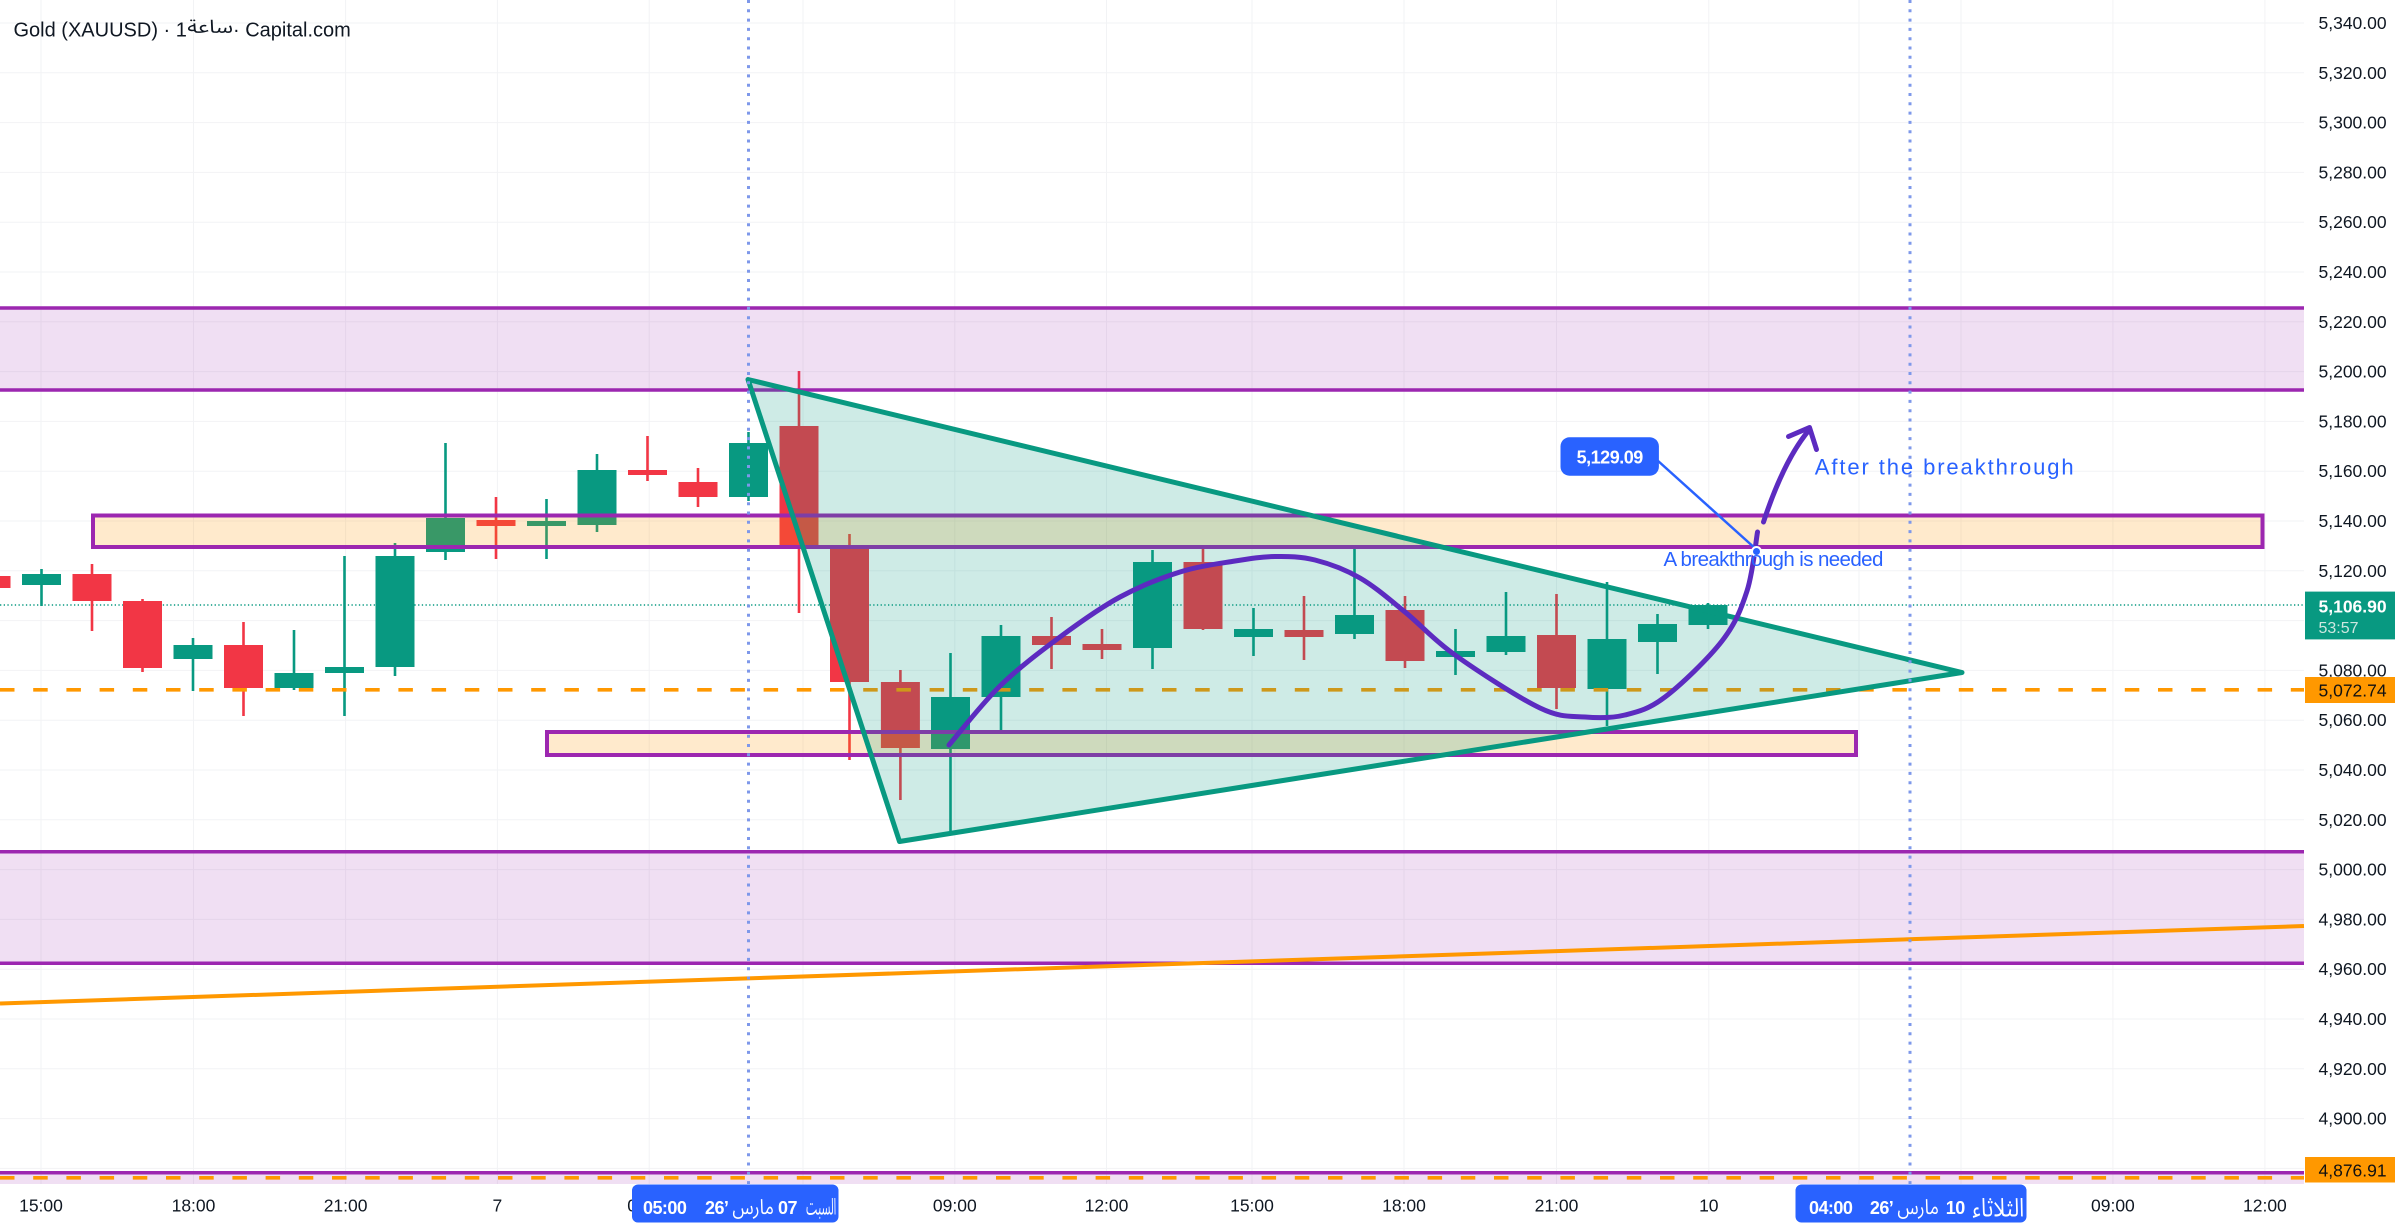  I want to click on svg-text: 5,020.00, so click(2353, 820).